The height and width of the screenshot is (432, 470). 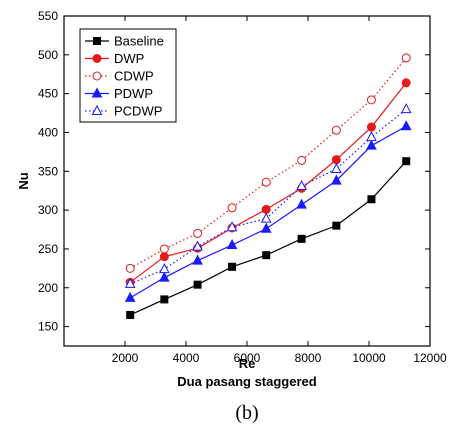 I want to click on legend-item-dwp: DWP, so click(x=114, y=58).